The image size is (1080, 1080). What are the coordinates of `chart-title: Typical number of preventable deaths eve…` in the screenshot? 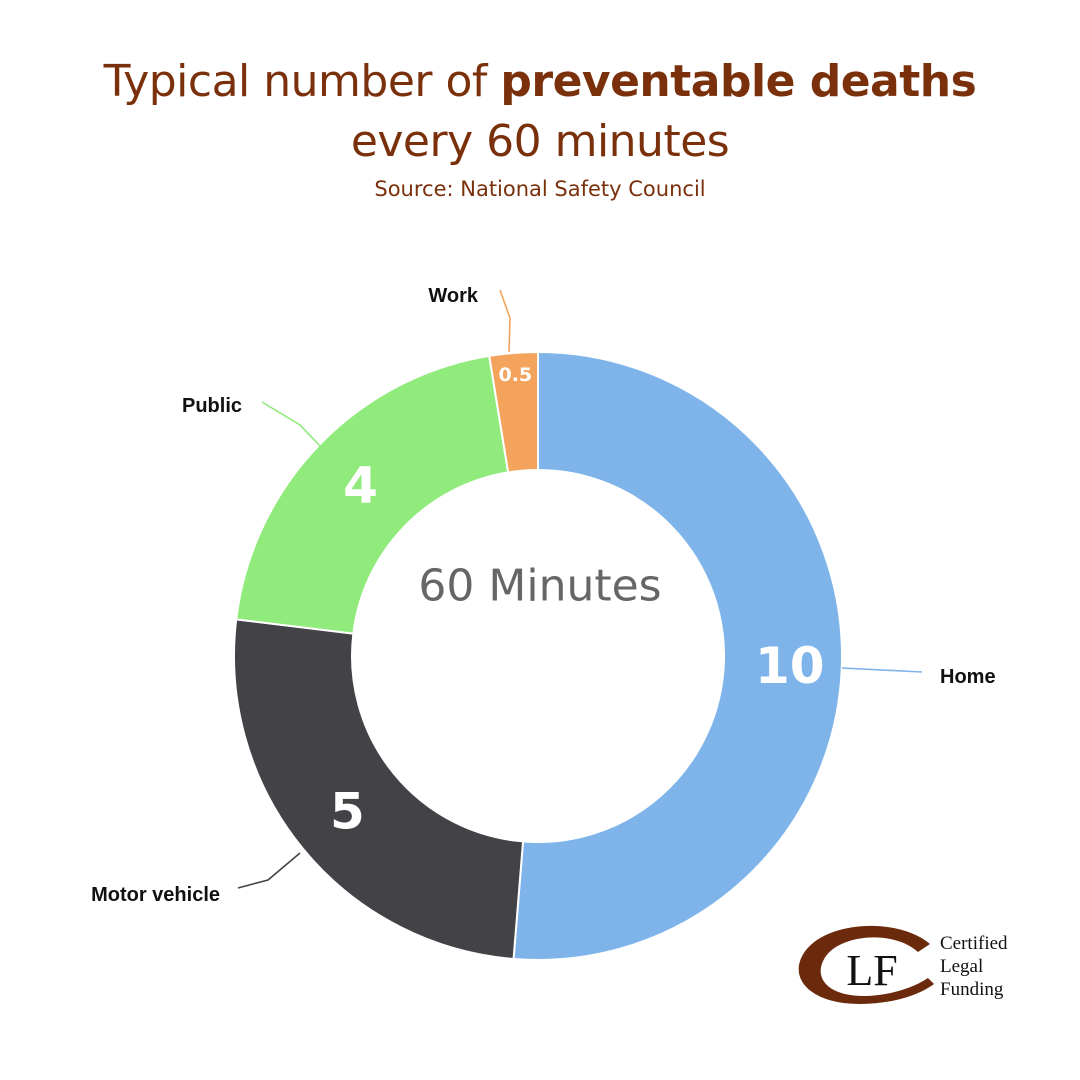 It's located at (540, 112).